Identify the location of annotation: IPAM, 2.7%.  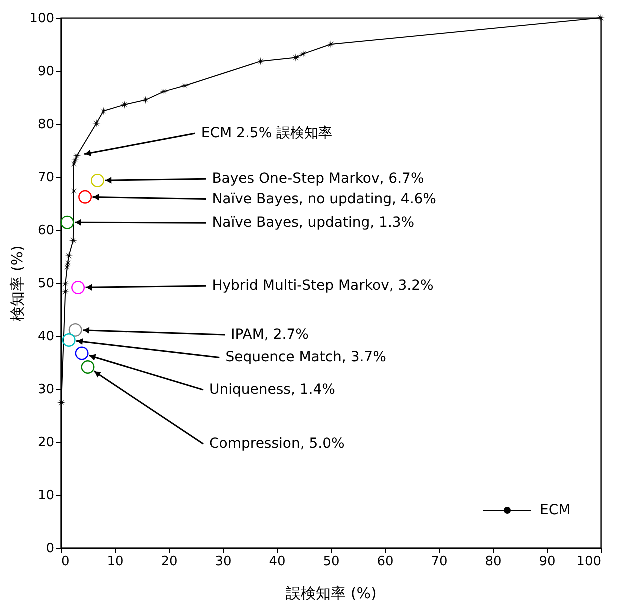
(270, 334).